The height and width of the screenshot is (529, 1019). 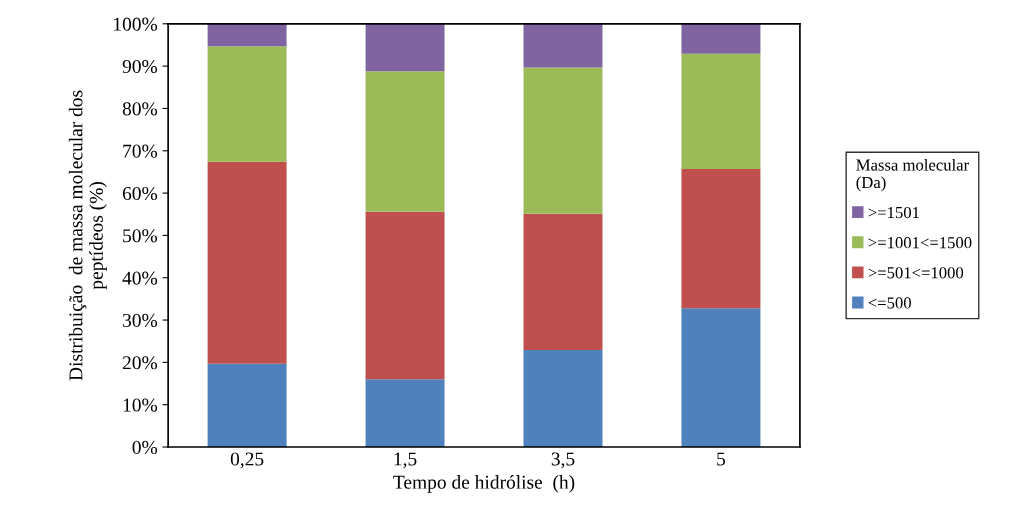 What do you see at coordinates (893, 212) in the screenshot?
I see `legend-label: >=1501` at bounding box center [893, 212].